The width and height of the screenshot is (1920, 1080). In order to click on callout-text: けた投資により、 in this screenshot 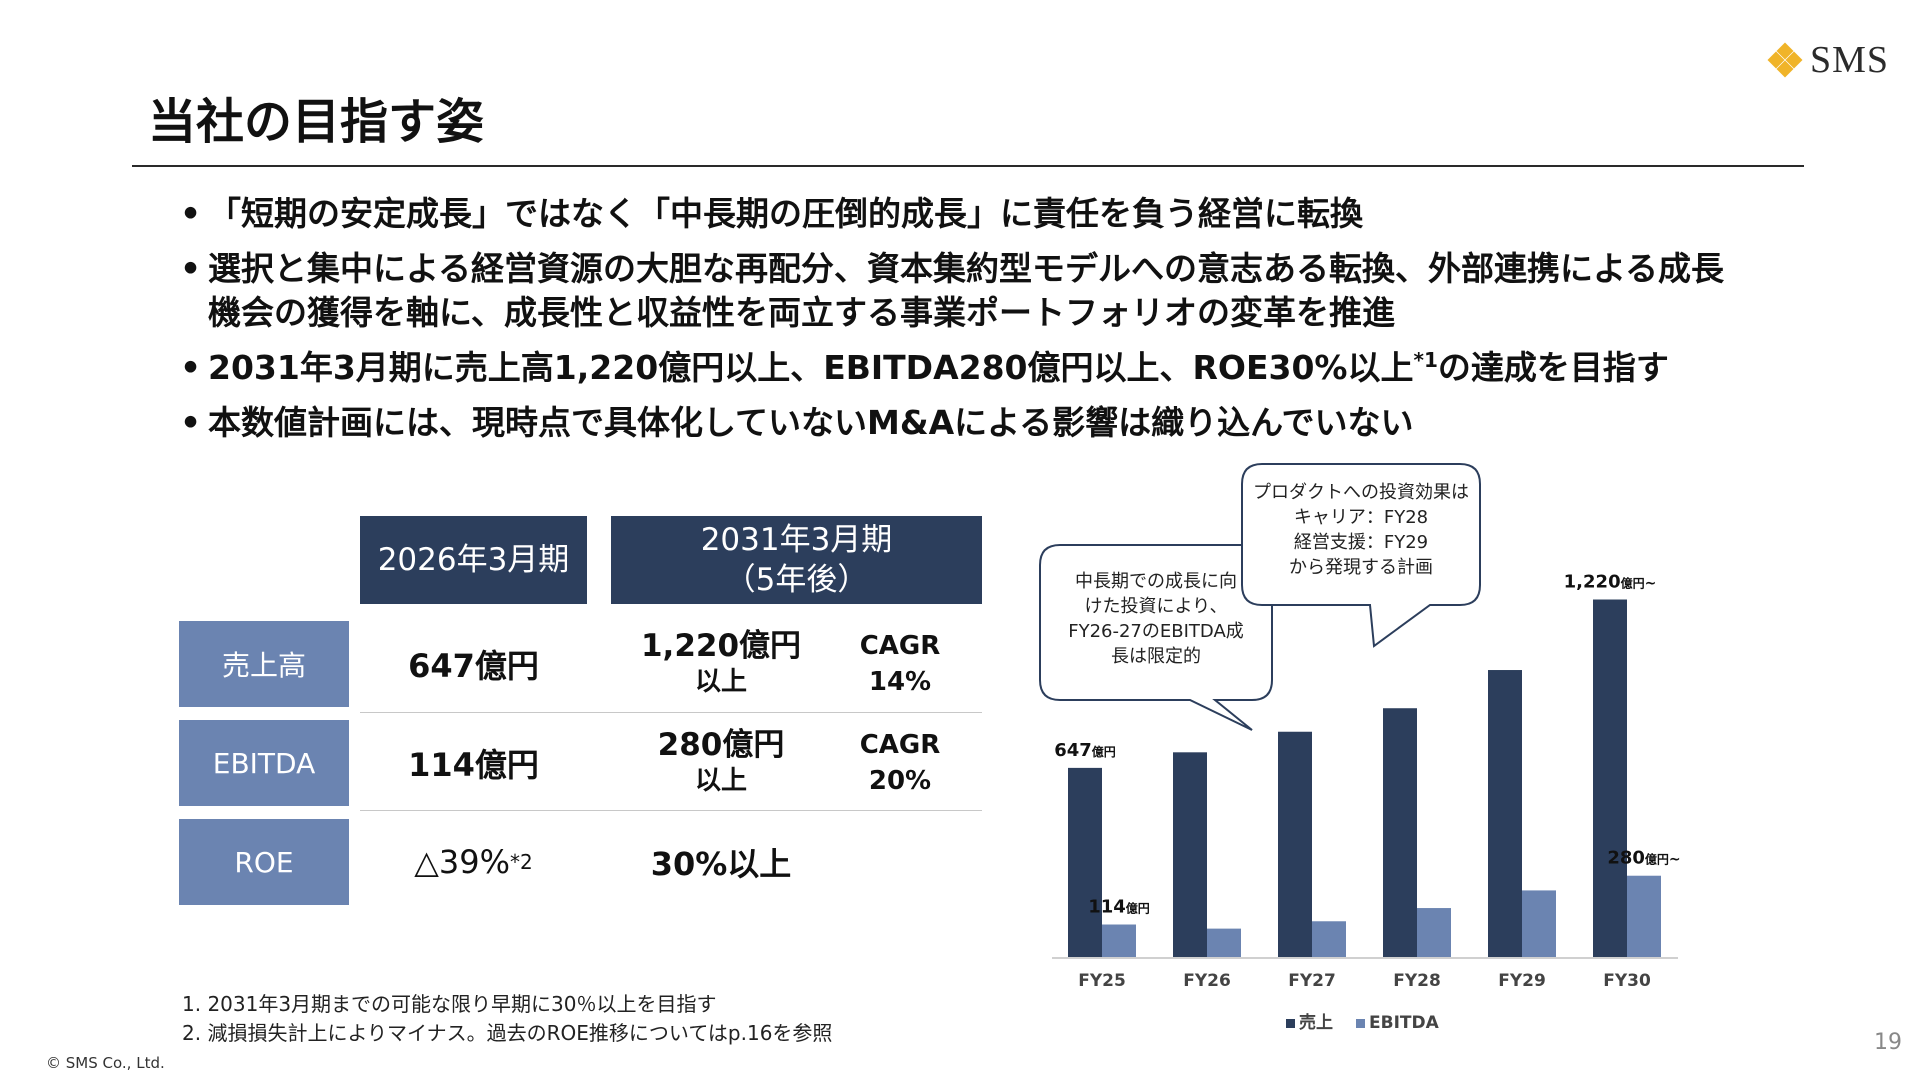, I will do `click(1156, 606)`.